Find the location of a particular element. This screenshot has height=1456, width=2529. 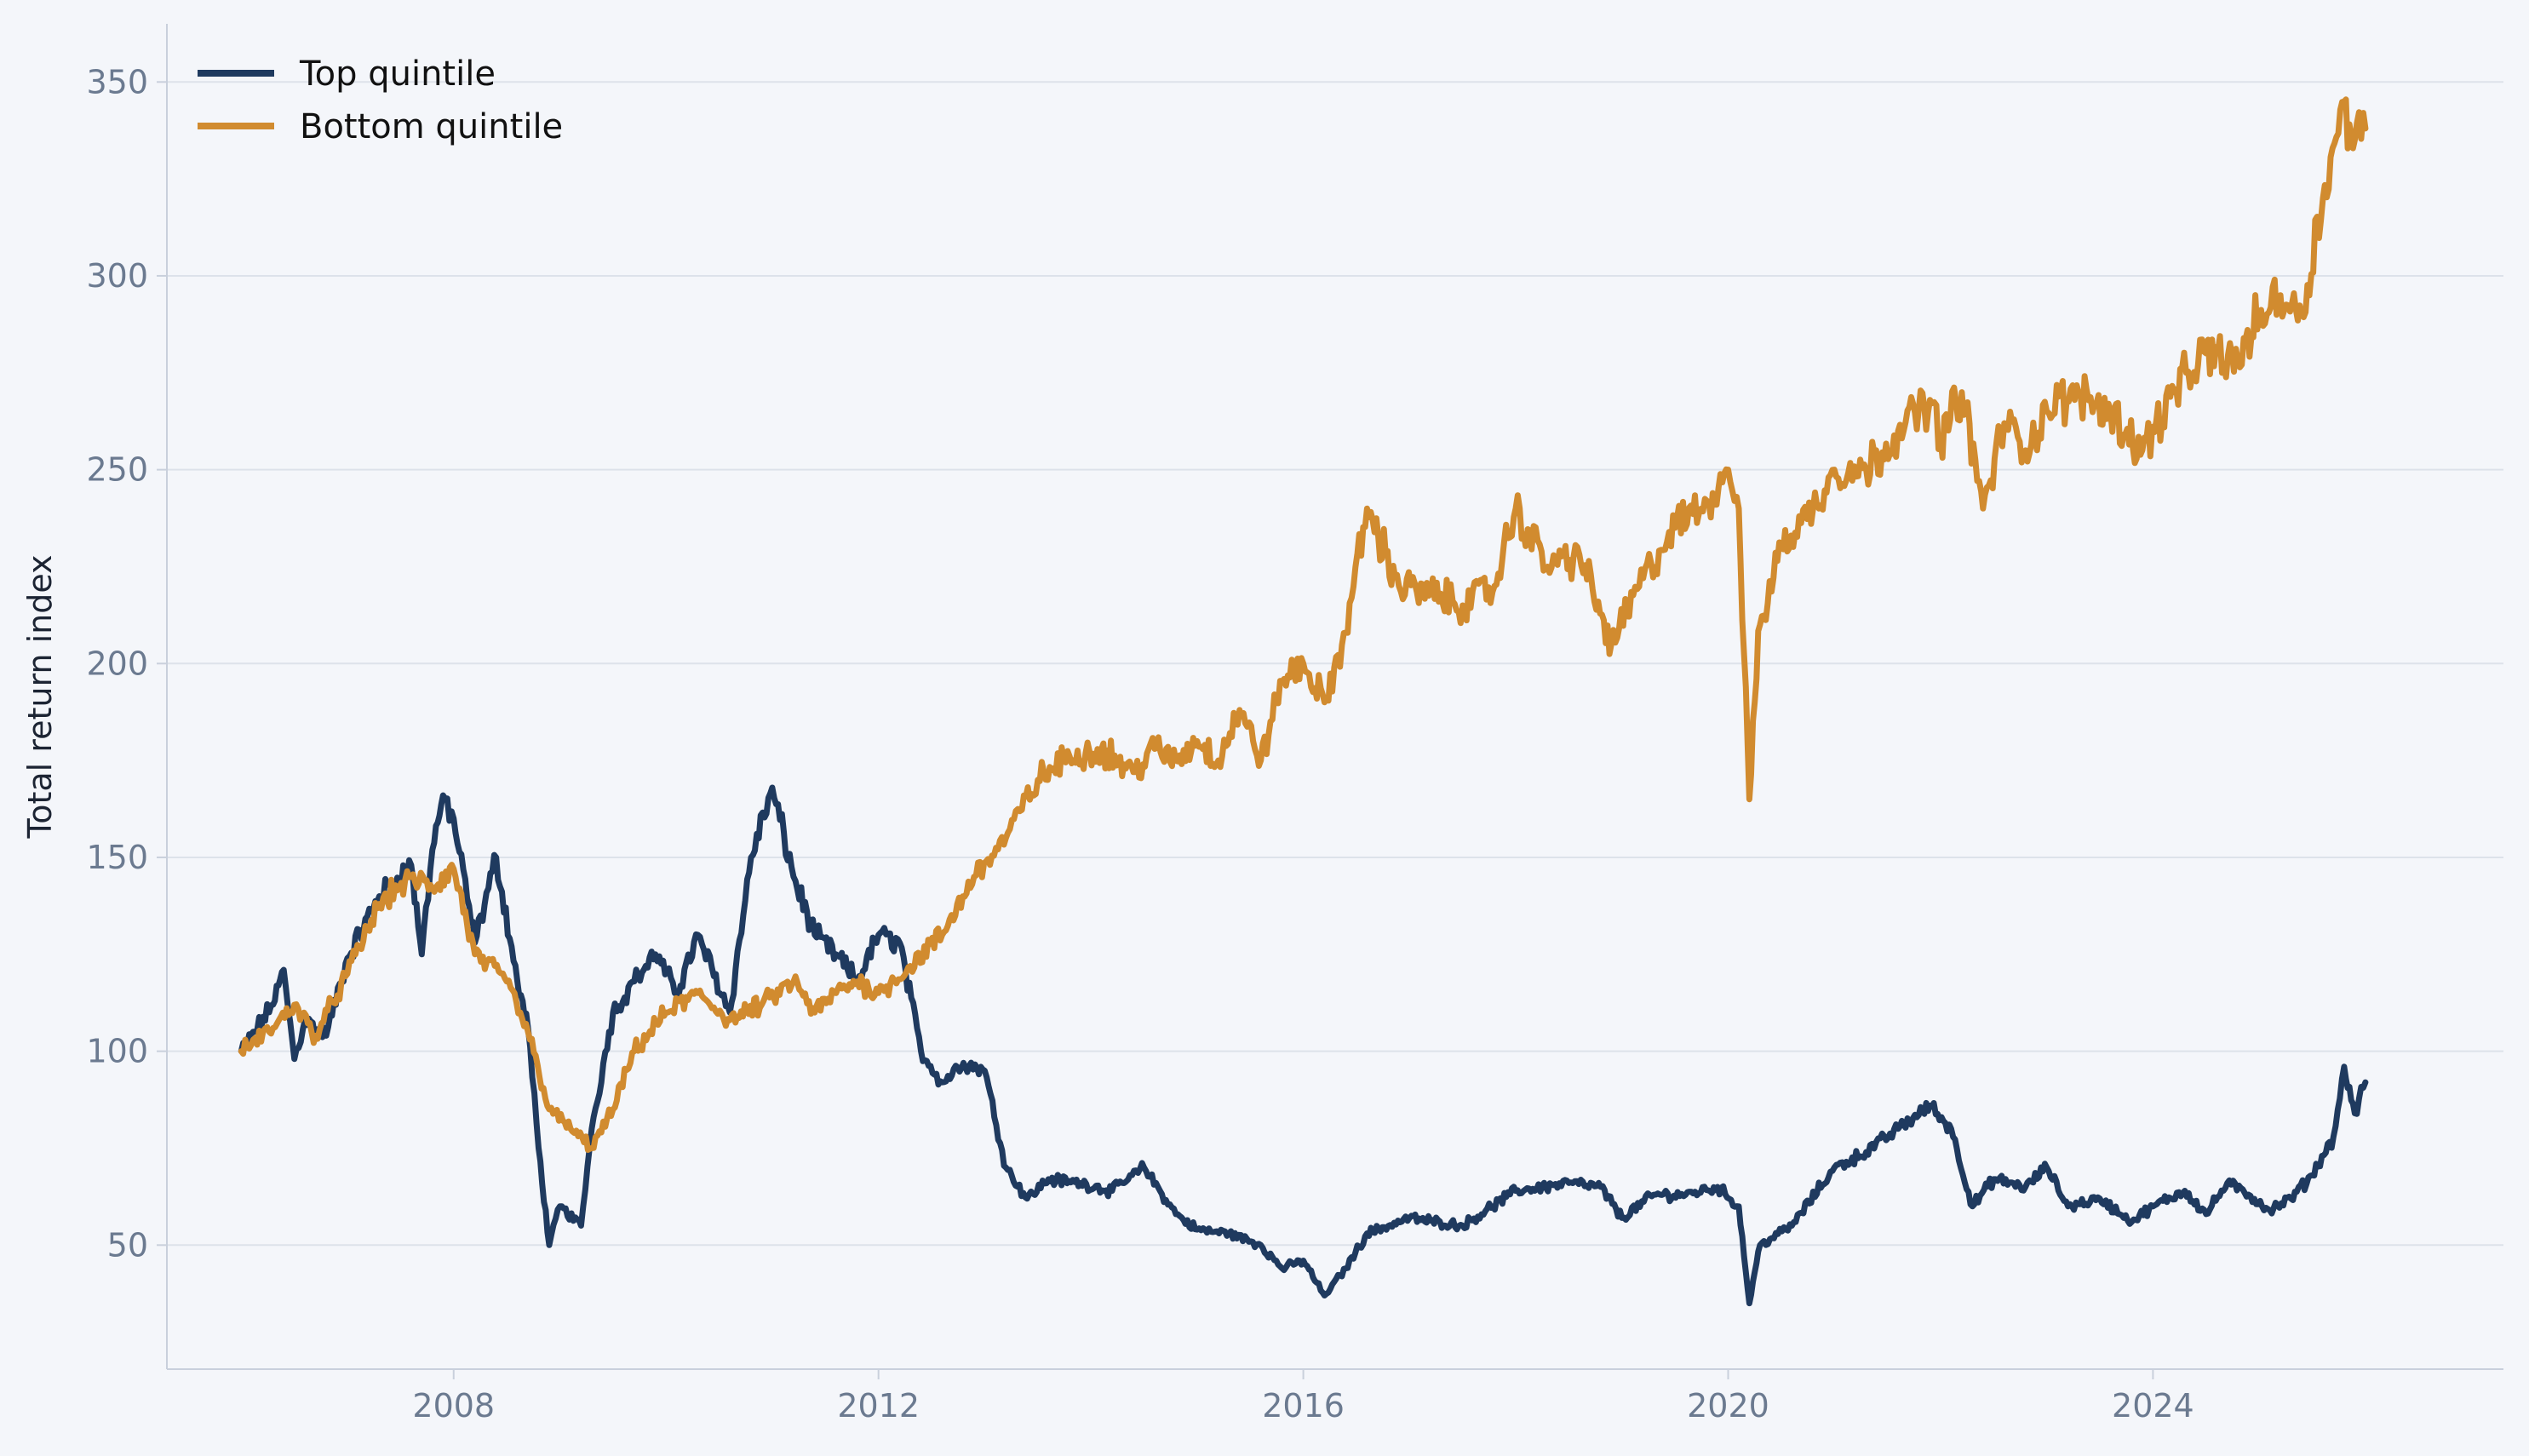

y-tick-label: 100 is located at coordinates (117, 1051).